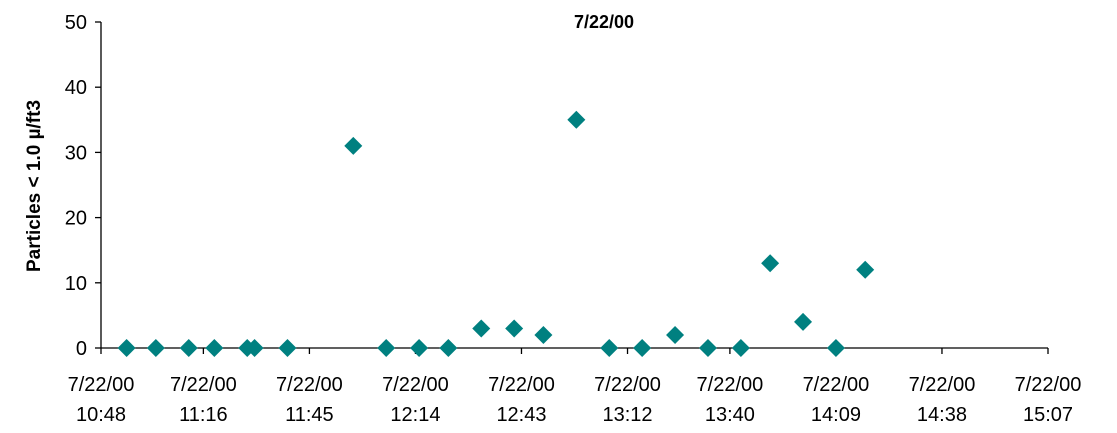 The image size is (1117, 433). I want to click on y-tick-label: 50, so click(76, 23).